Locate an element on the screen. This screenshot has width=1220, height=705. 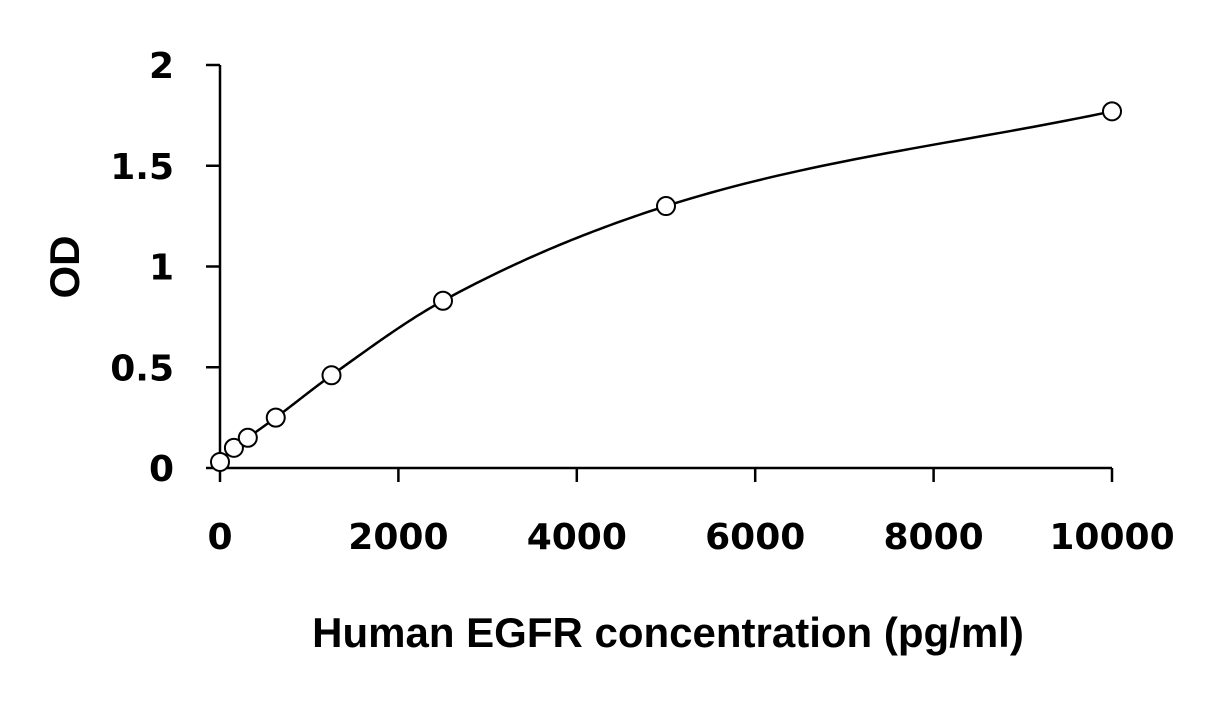
x-tick-label: 10000 is located at coordinates (1111, 537).